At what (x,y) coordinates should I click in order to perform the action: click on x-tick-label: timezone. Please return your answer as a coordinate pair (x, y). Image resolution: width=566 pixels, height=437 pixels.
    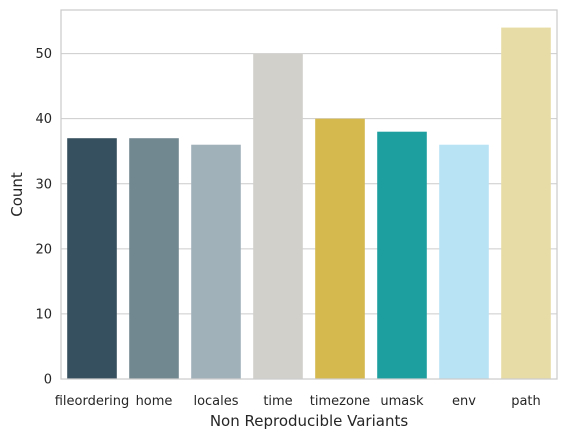
    Looking at the image, I should click on (340, 401).